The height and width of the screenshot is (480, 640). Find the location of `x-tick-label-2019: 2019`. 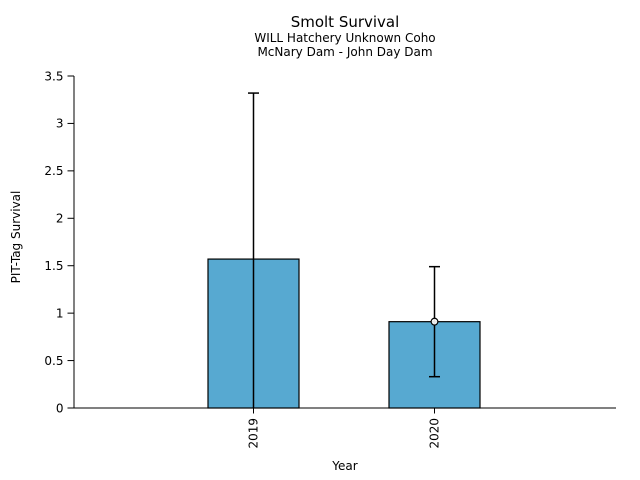

x-tick-label-2019: 2019 is located at coordinates (254, 433).